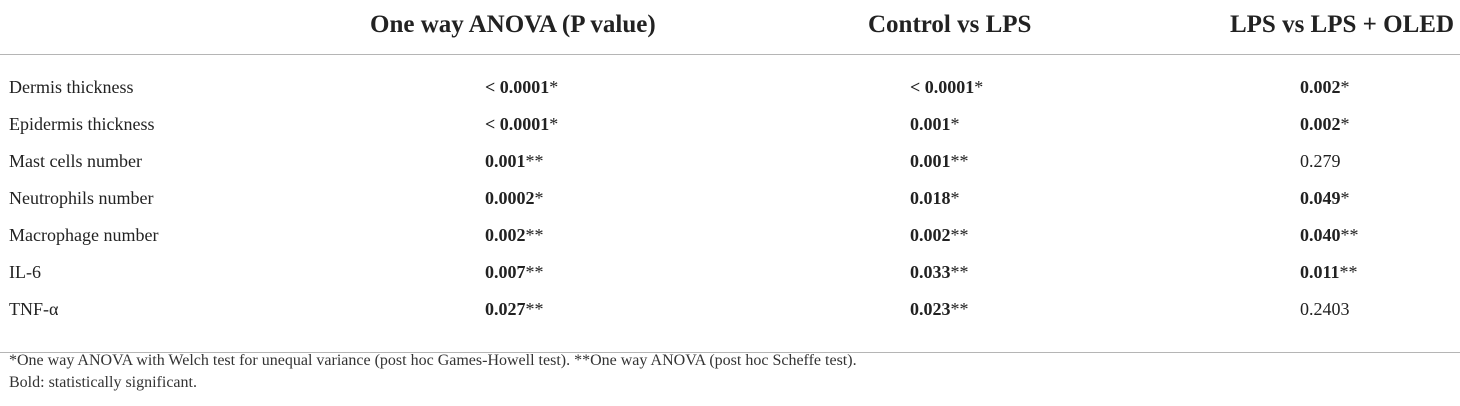 The height and width of the screenshot is (406, 1460). What do you see at coordinates (1325, 309) in the screenshot?
I see `p-value: 0.2403` at bounding box center [1325, 309].